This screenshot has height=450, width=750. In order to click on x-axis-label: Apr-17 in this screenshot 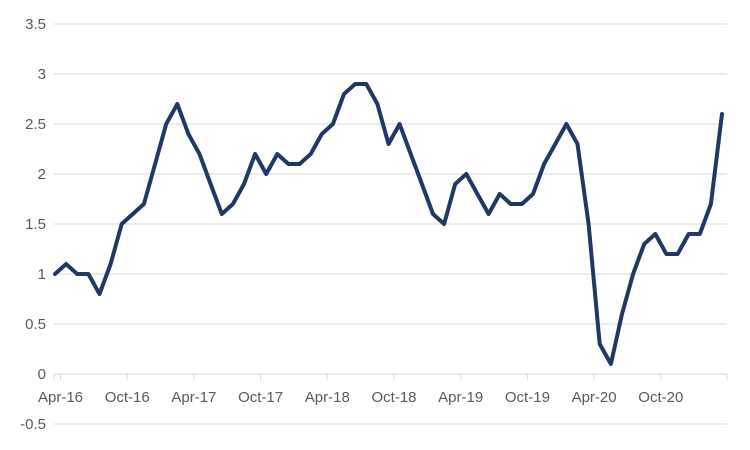, I will do `click(193, 397)`.